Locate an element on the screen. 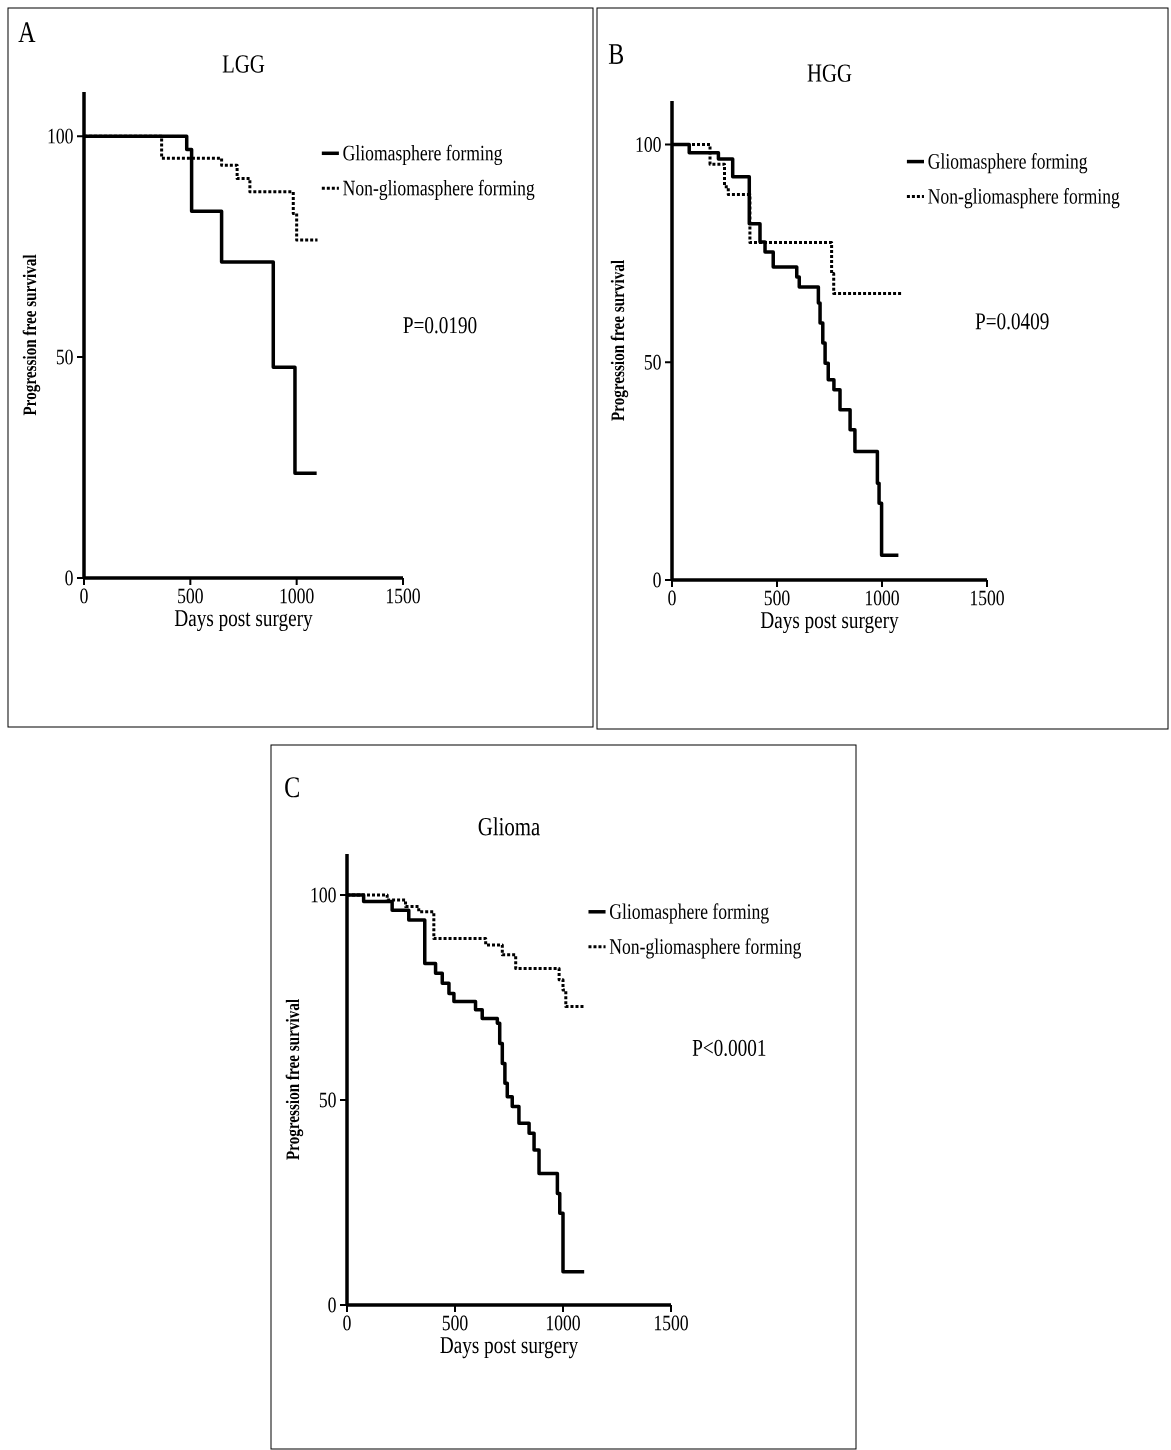  text: P=0.0190 is located at coordinates (440, 325).